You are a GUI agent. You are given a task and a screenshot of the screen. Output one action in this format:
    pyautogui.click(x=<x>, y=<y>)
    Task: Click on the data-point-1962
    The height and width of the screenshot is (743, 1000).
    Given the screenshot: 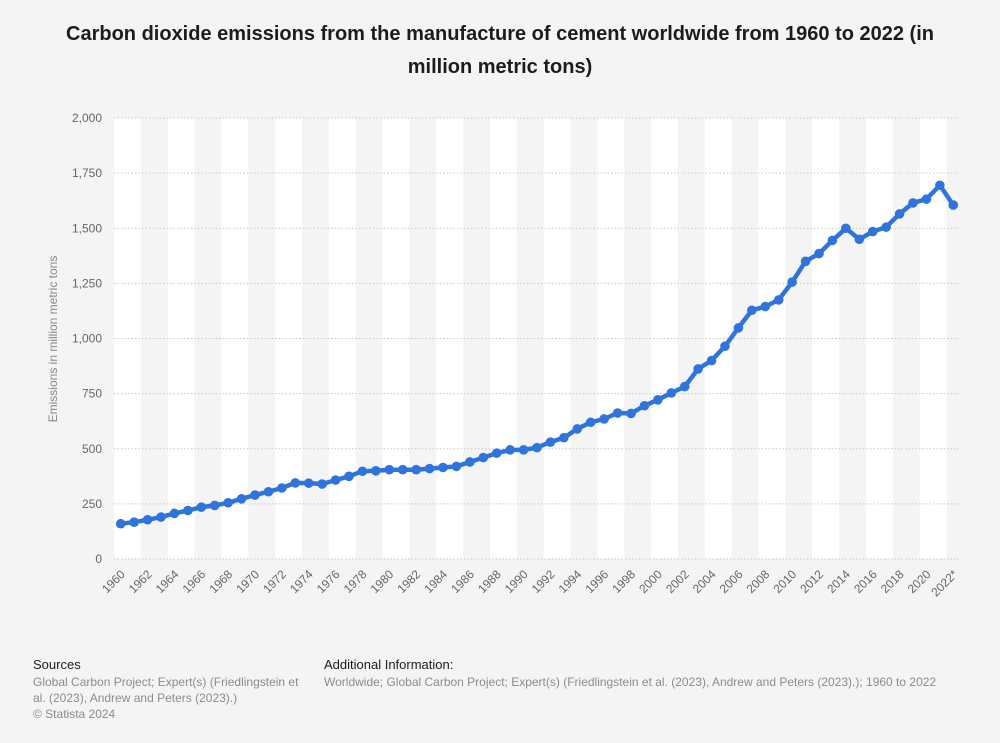 What is the action you would take?
    pyautogui.click(x=147, y=519)
    